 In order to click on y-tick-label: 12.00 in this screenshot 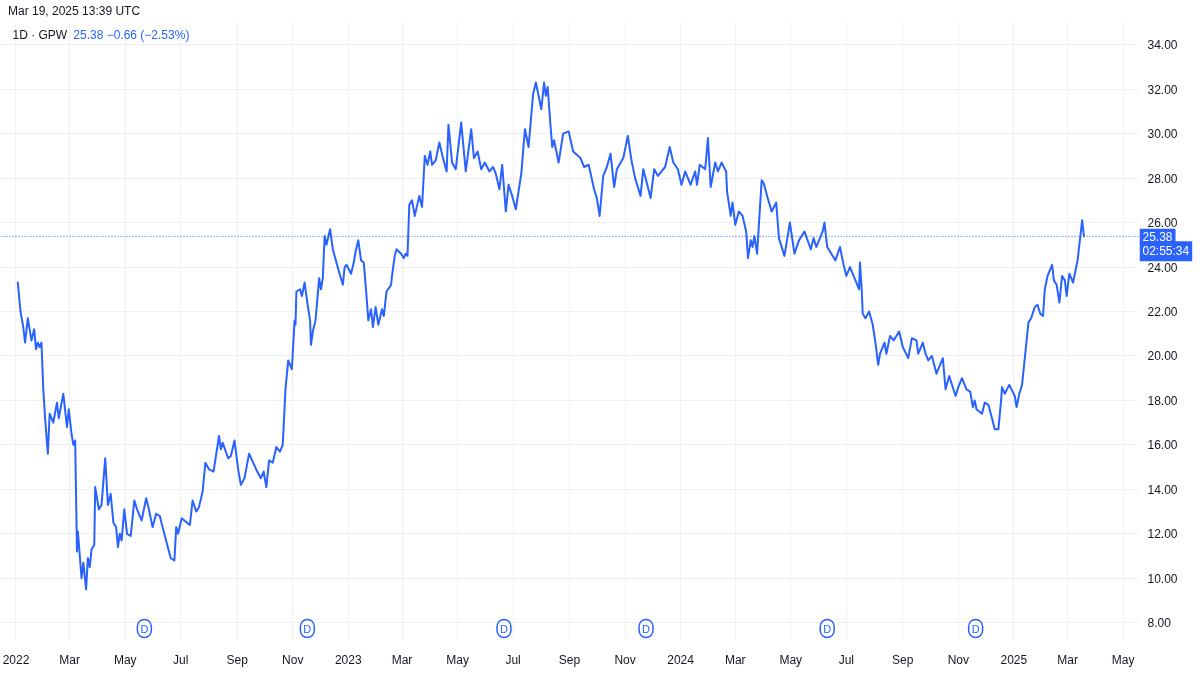, I will do `click(1162, 534)`.